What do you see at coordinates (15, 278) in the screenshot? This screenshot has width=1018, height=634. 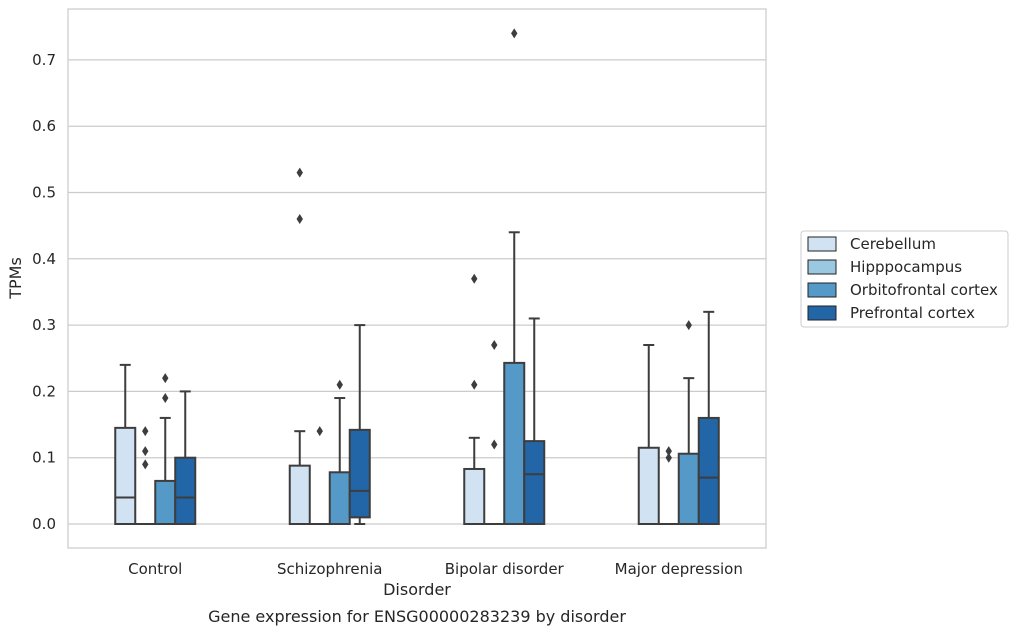 I see `y-axis-title: TPMs` at bounding box center [15, 278].